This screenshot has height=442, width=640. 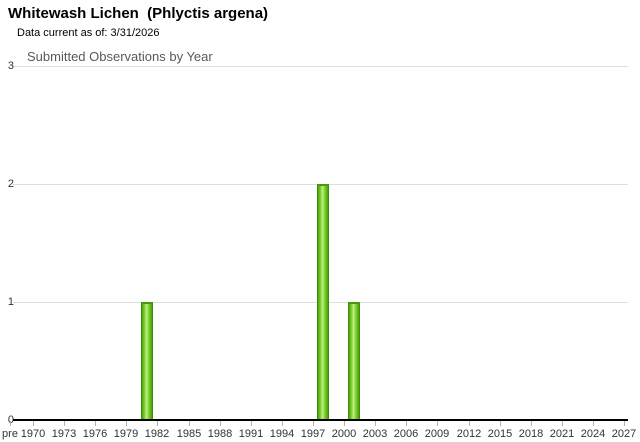 What do you see at coordinates (562, 434) in the screenshot?
I see `x-axis-tick-label: 2021` at bounding box center [562, 434].